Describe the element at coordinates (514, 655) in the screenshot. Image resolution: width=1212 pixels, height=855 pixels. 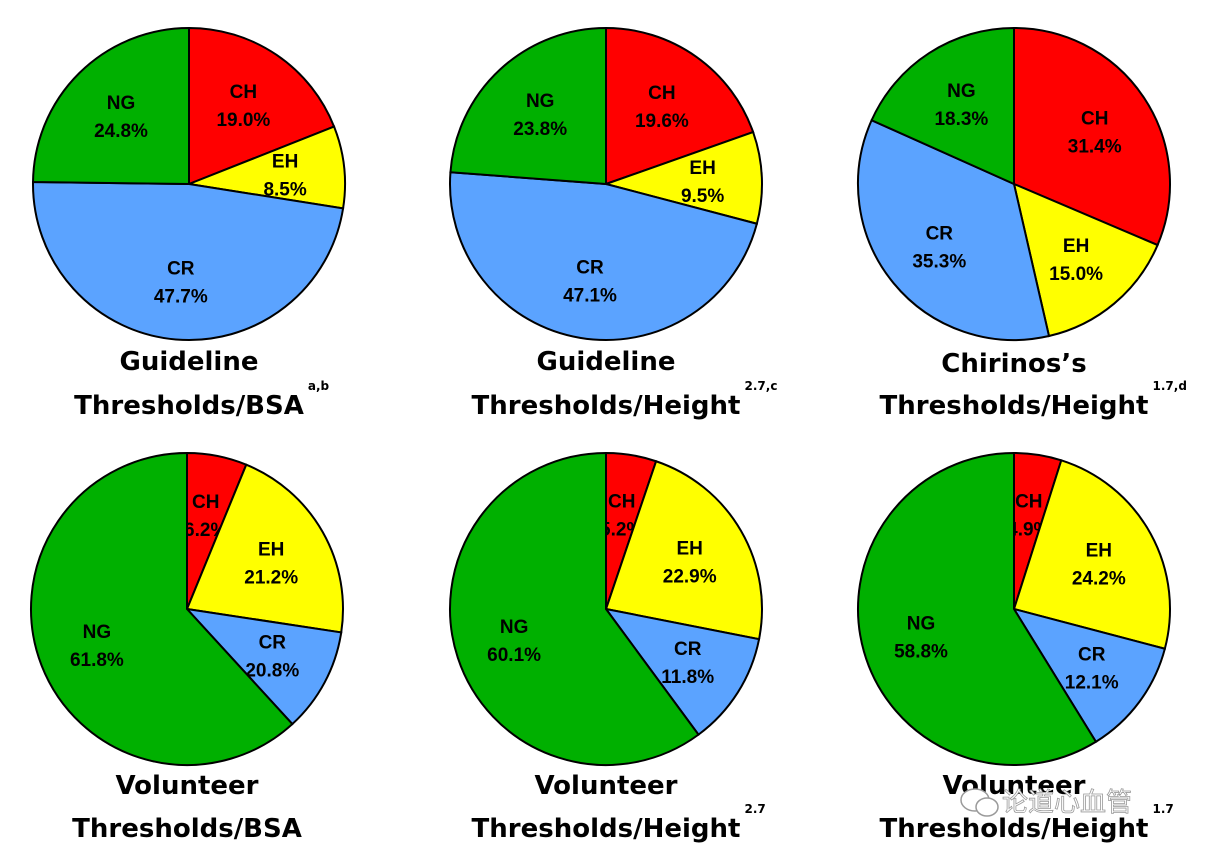
I see `slice-value-ng: 60.1%` at that location.